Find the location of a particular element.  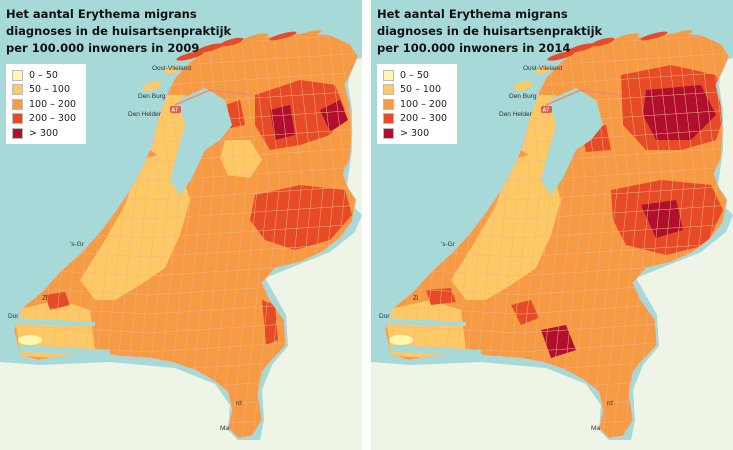

place-label-den-helder: Den Helder is located at coordinates (516, 114).